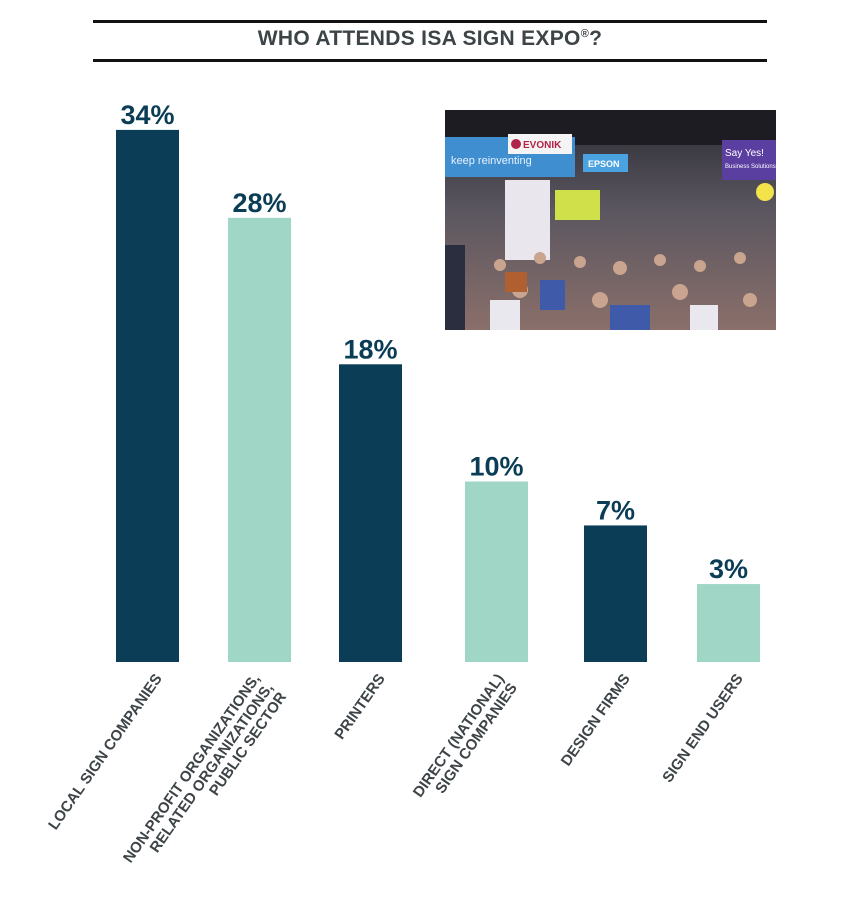  What do you see at coordinates (604, 164) in the screenshot?
I see `photo-text-epson: EPSON` at bounding box center [604, 164].